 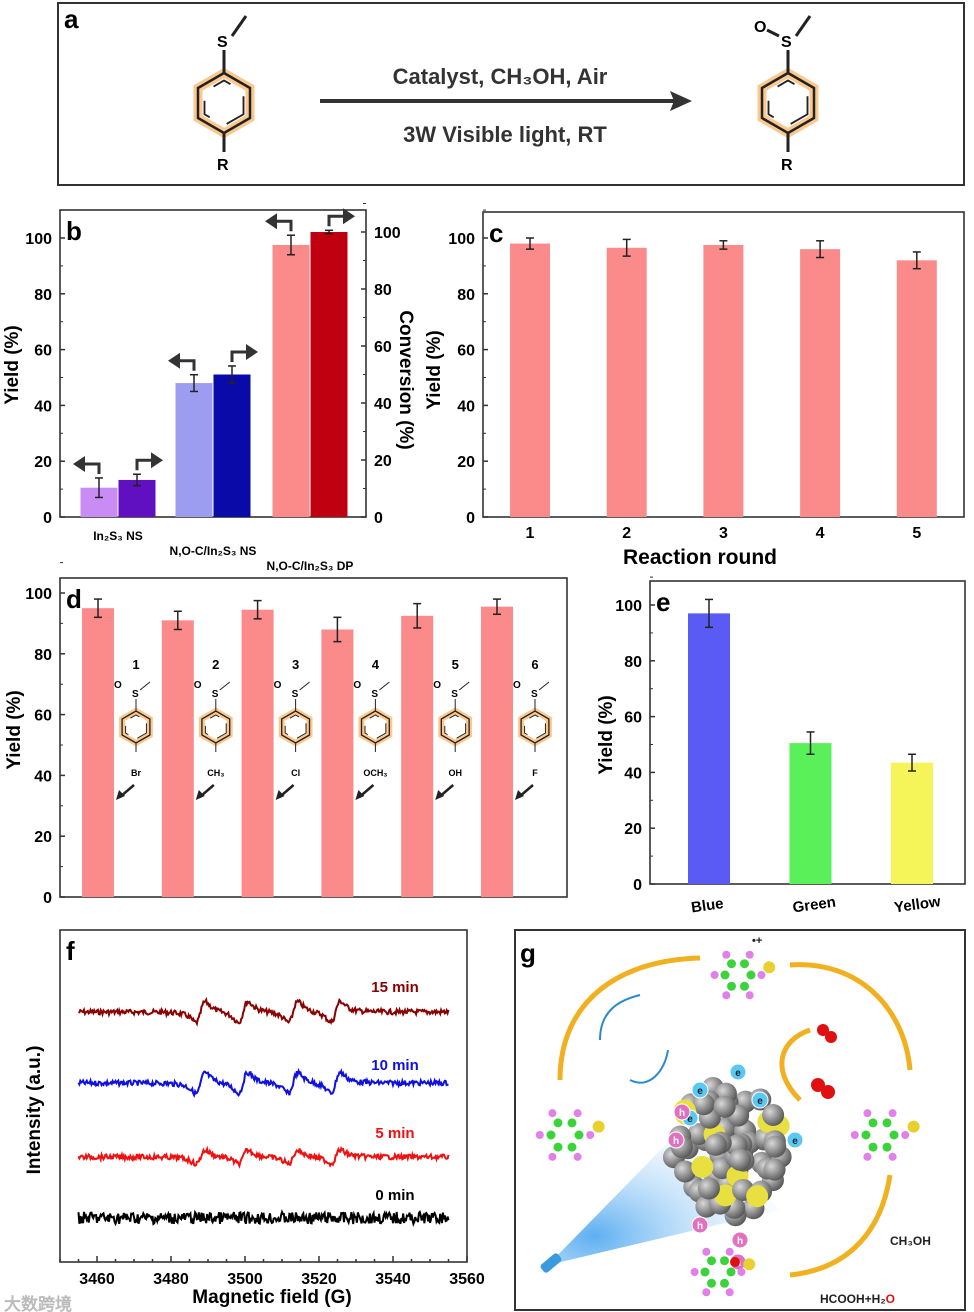 I want to click on panel-g: eeeeehhhhh g CH₃OH HCOOH+H₂O •+, so click(x=740, y=1120).